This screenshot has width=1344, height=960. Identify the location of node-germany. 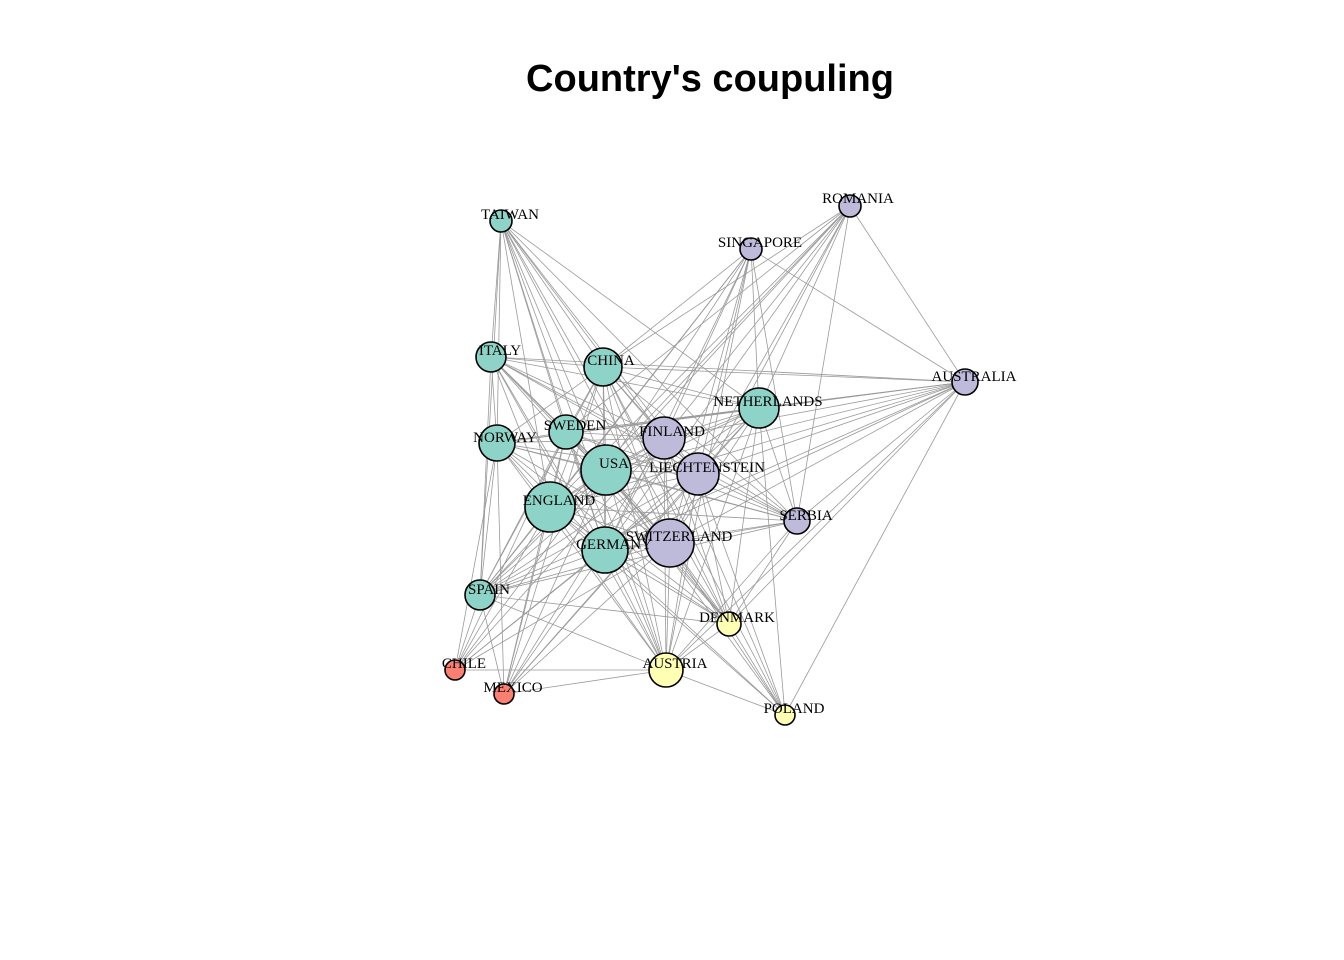
(605, 550).